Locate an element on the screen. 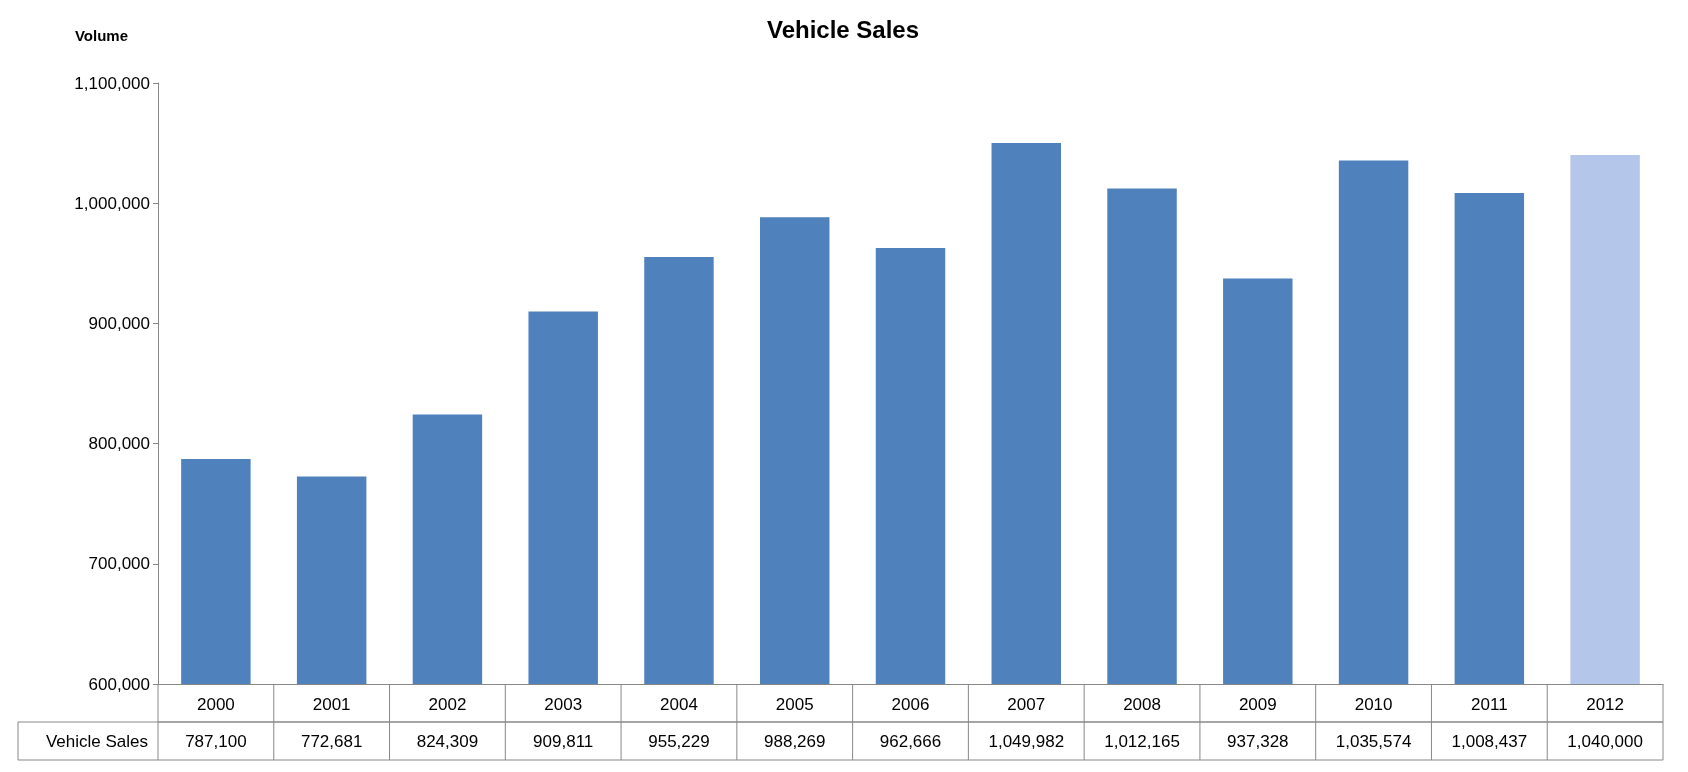  x-tick-label: 2009 is located at coordinates (1257, 704).